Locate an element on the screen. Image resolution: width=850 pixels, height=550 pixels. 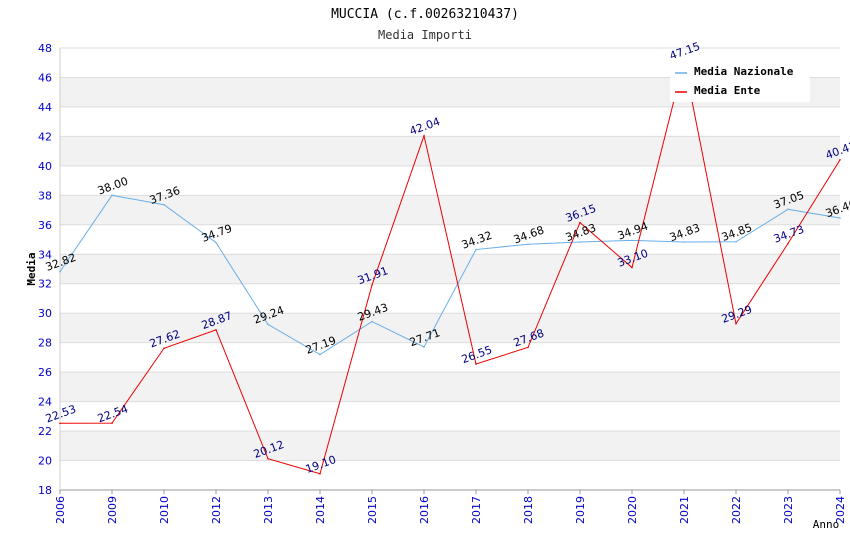
y-tick-label: 32 is located at coordinates (45, 284).